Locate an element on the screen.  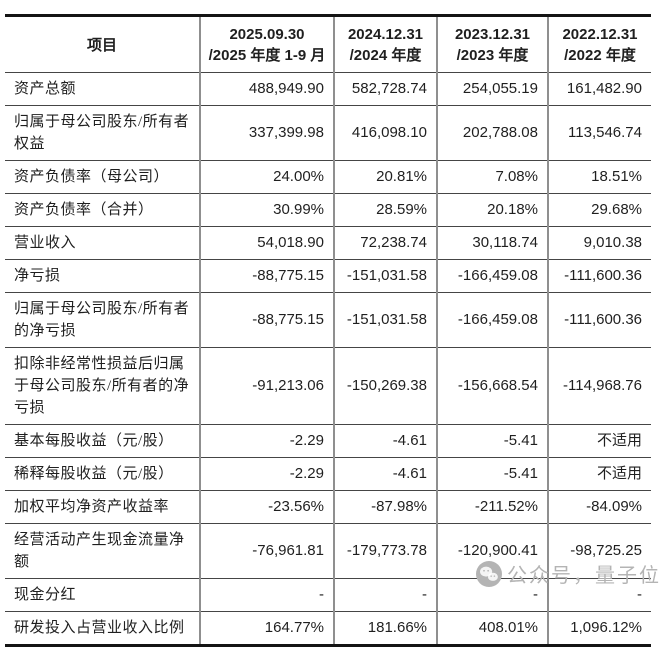
header-period-2022: 2022.12.31 /2022 年度 is located at coordinates (599, 44).